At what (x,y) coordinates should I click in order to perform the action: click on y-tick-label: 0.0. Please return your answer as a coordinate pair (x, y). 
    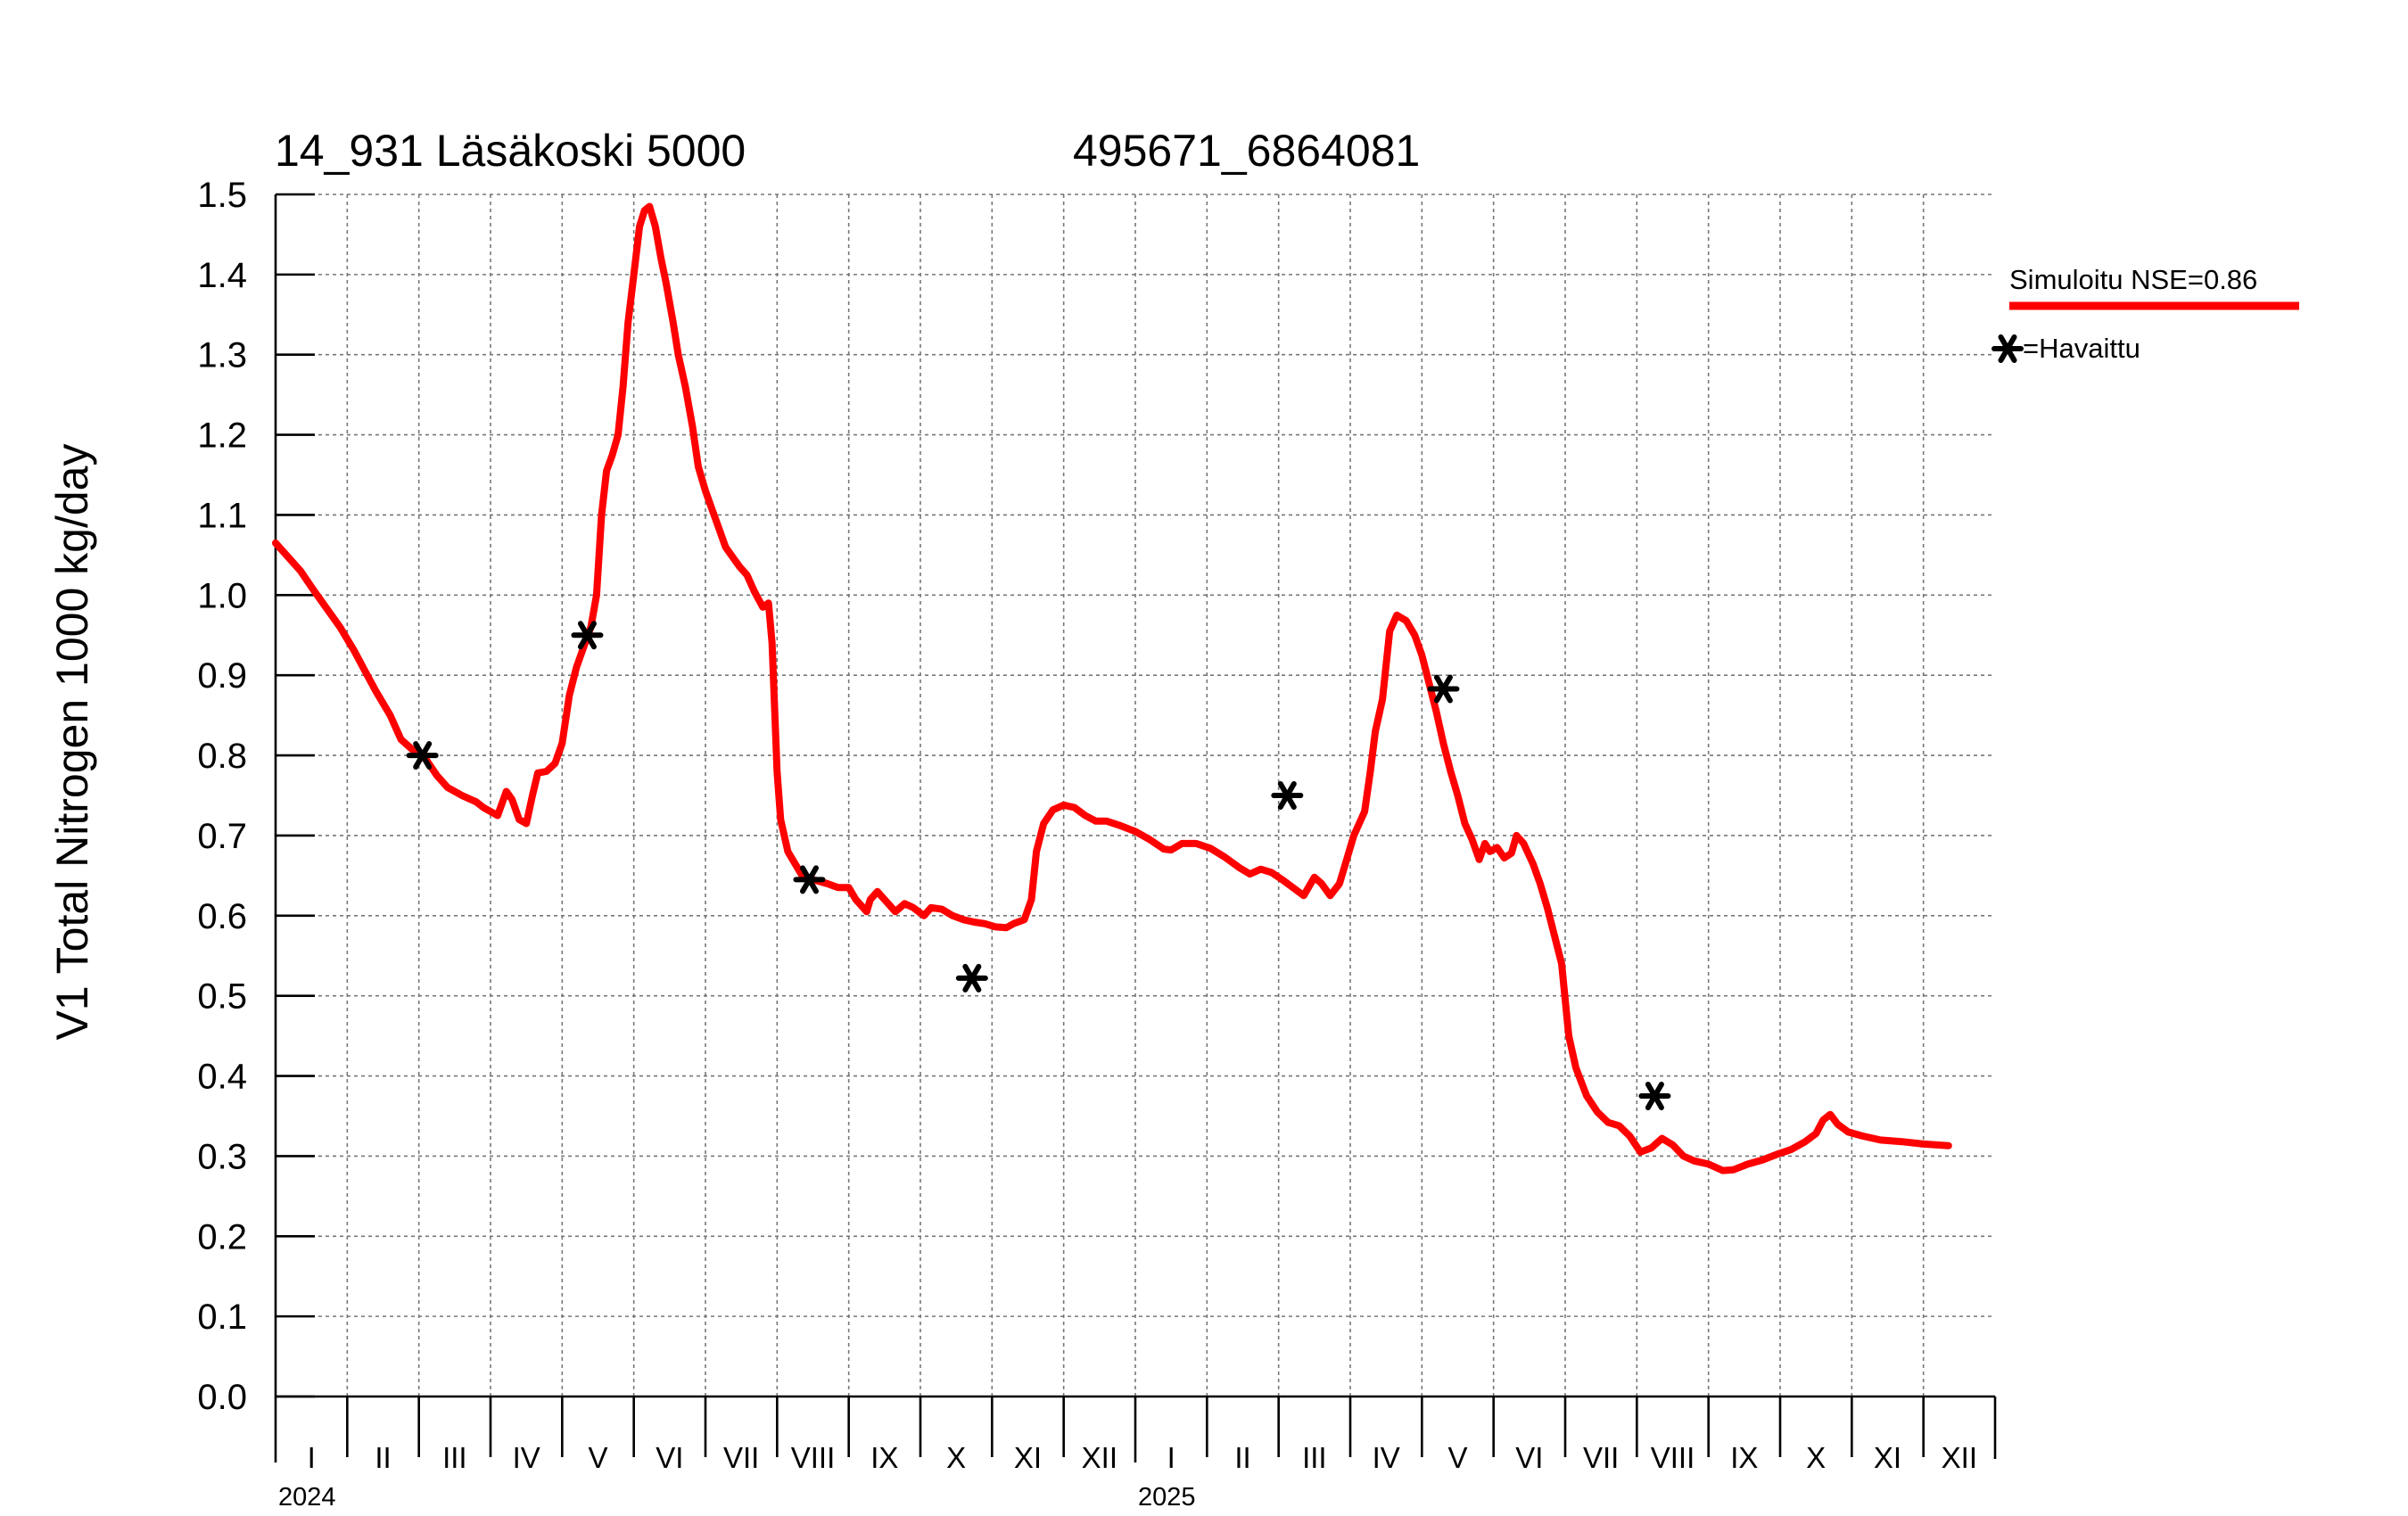
    Looking at the image, I should click on (222, 1397).